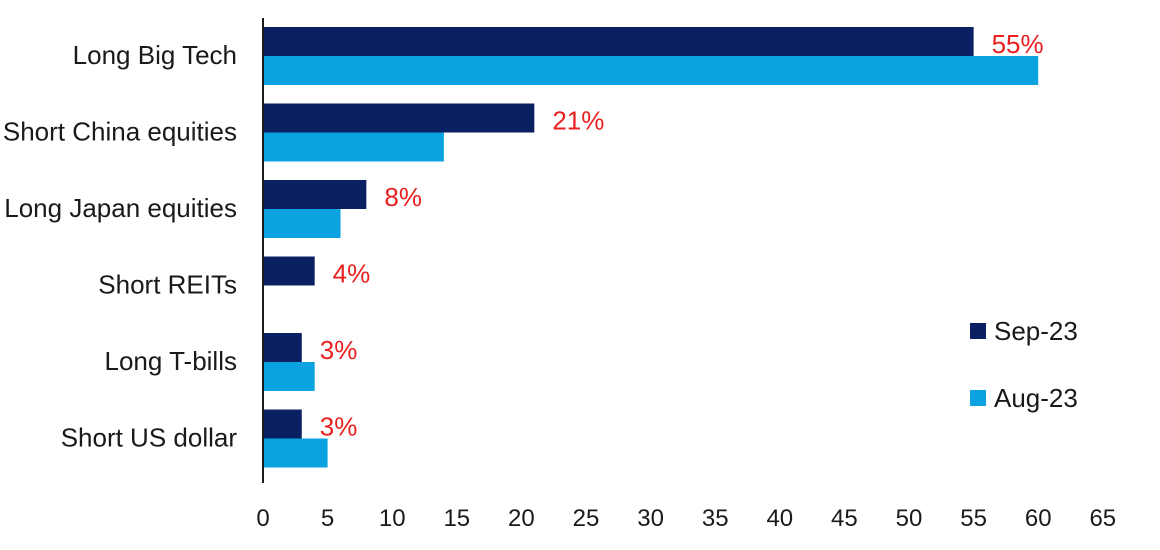 The width and height of the screenshot is (1160, 550). What do you see at coordinates (456, 518) in the screenshot?
I see `x-tick-label: 15` at bounding box center [456, 518].